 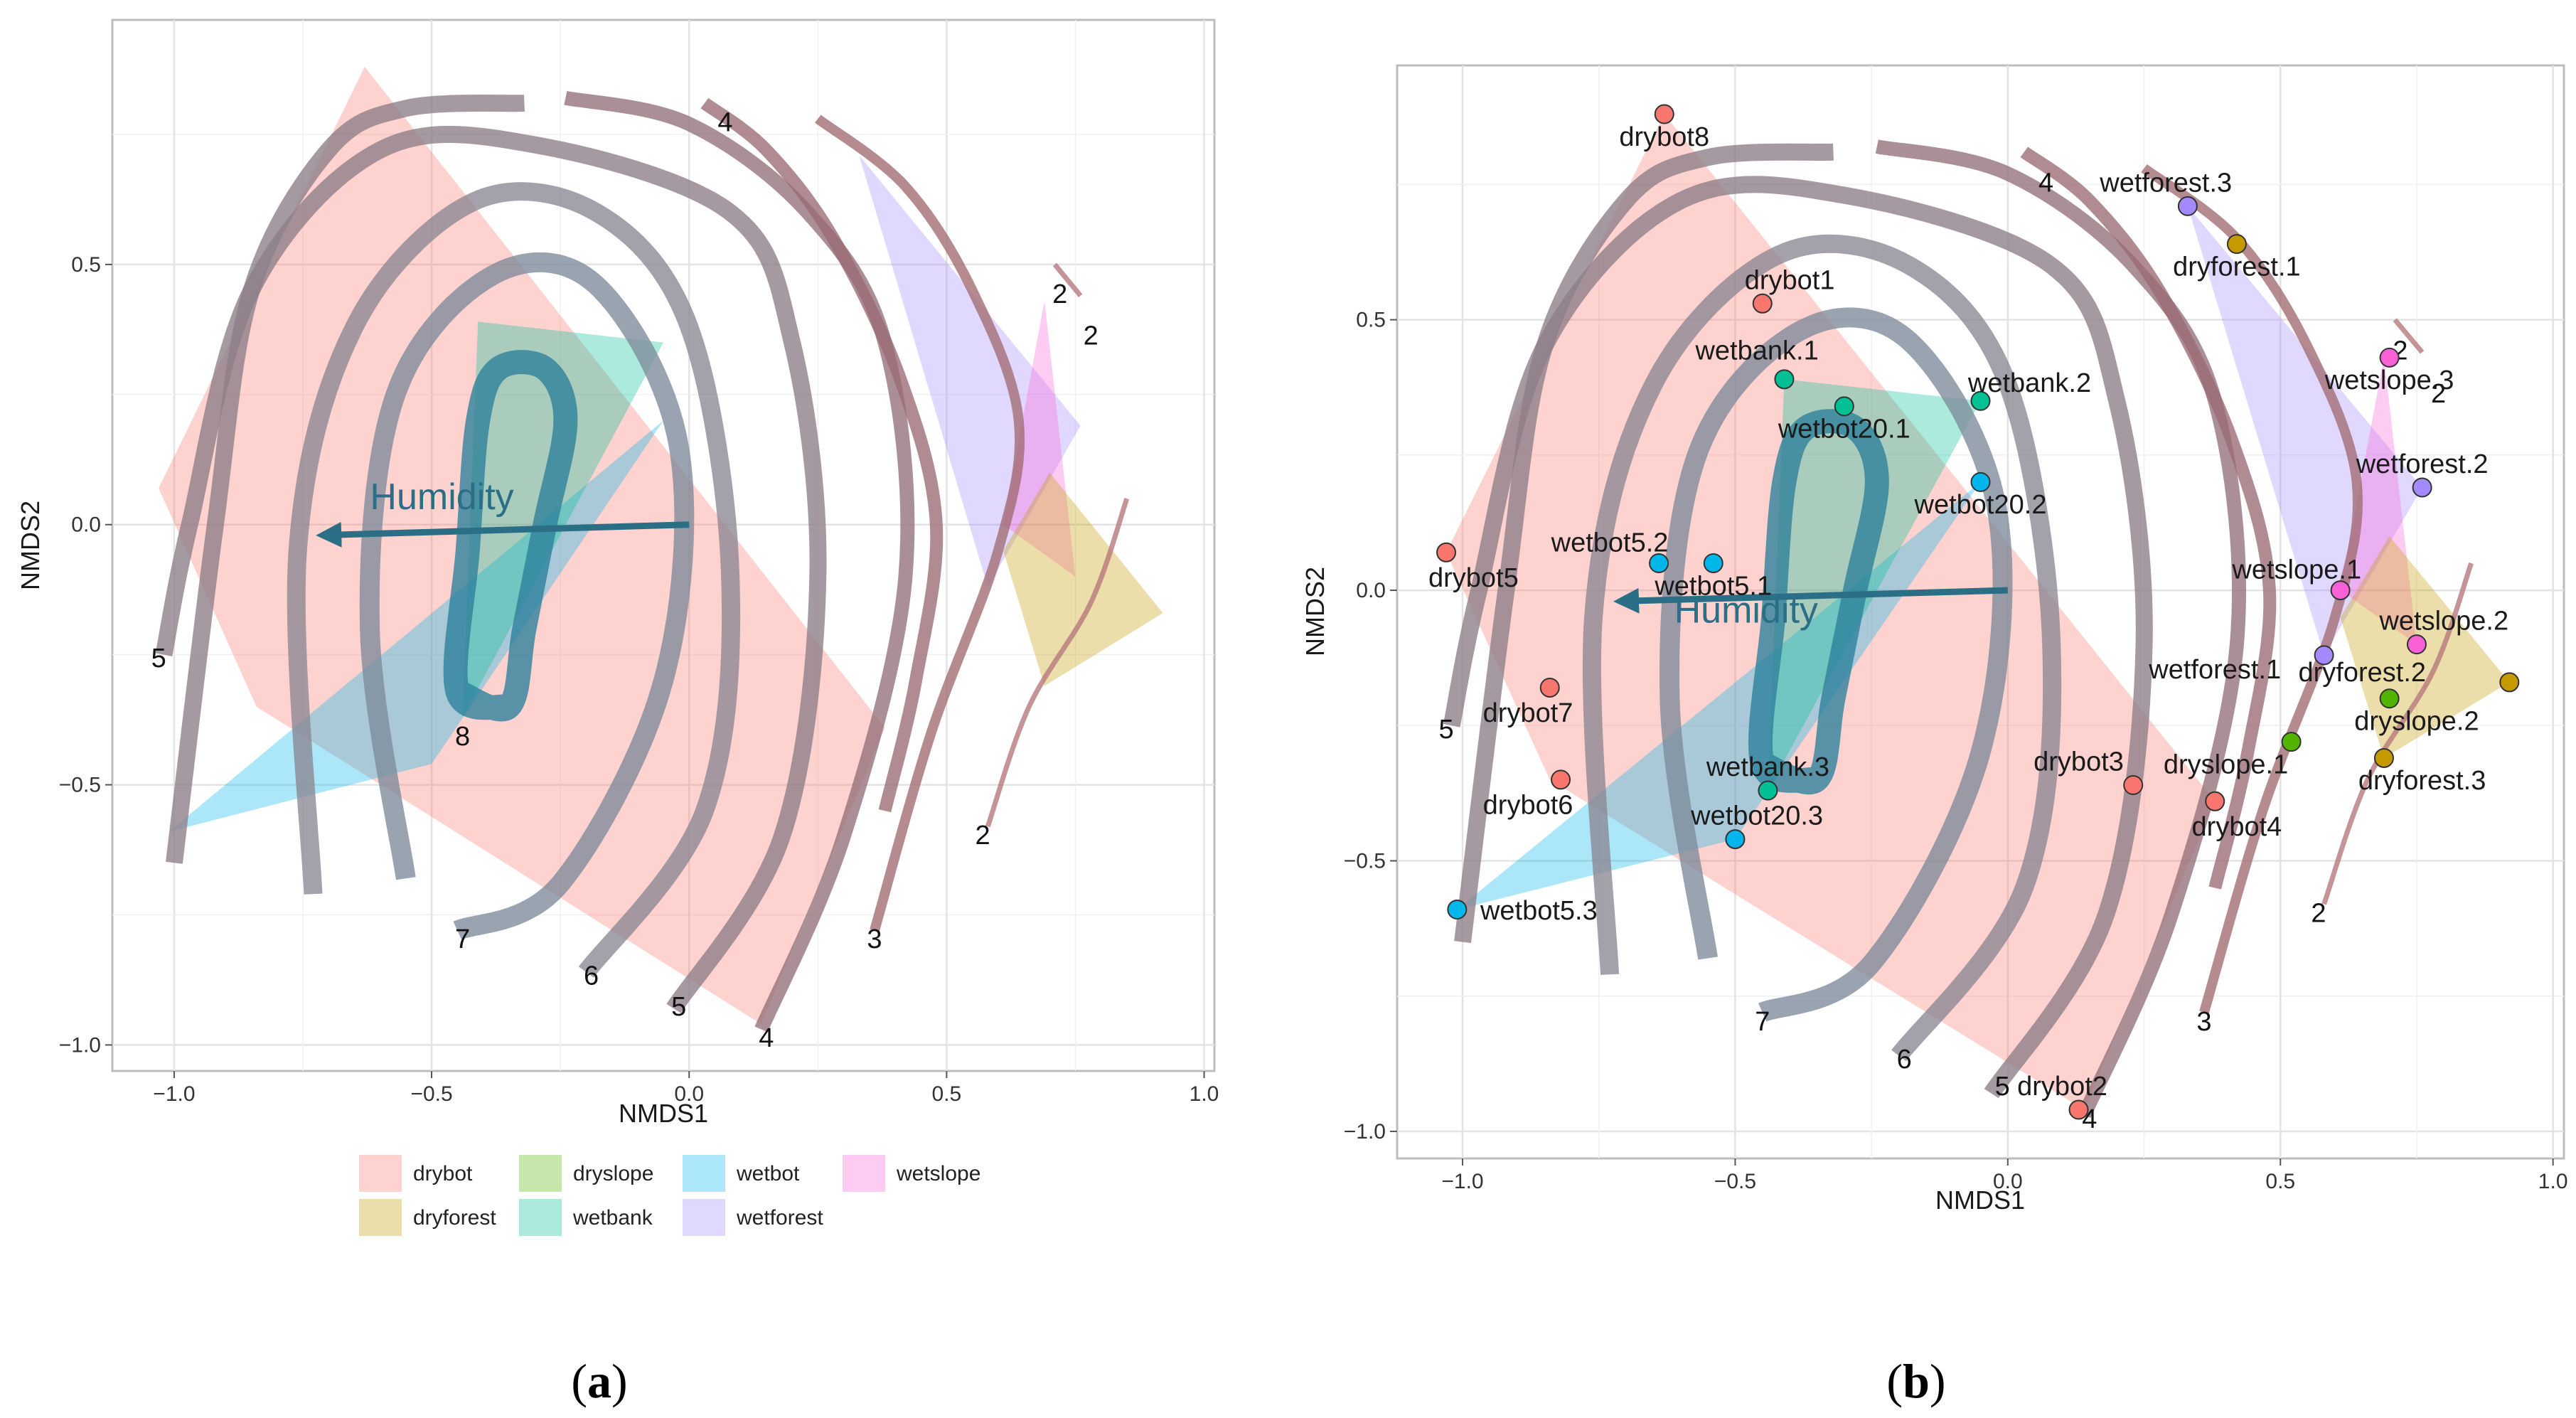 I want to click on point-label: wetbot5.3, so click(x=1539, y=911).